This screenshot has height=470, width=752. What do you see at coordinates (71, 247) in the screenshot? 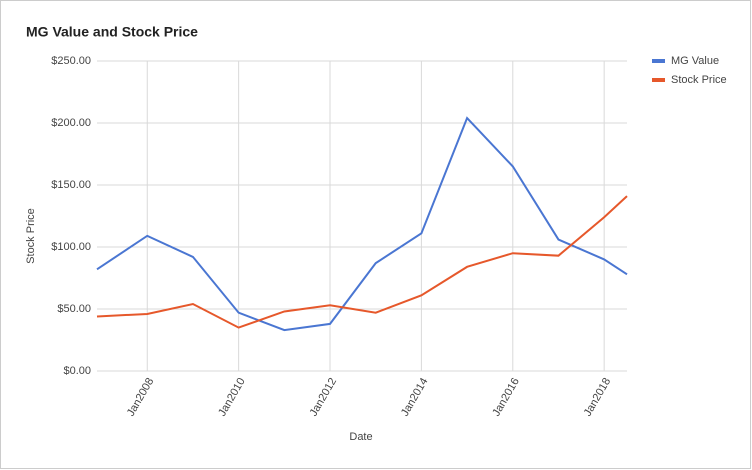
I see `y-tick-label: $100.00` at bounding box center [71, 247].